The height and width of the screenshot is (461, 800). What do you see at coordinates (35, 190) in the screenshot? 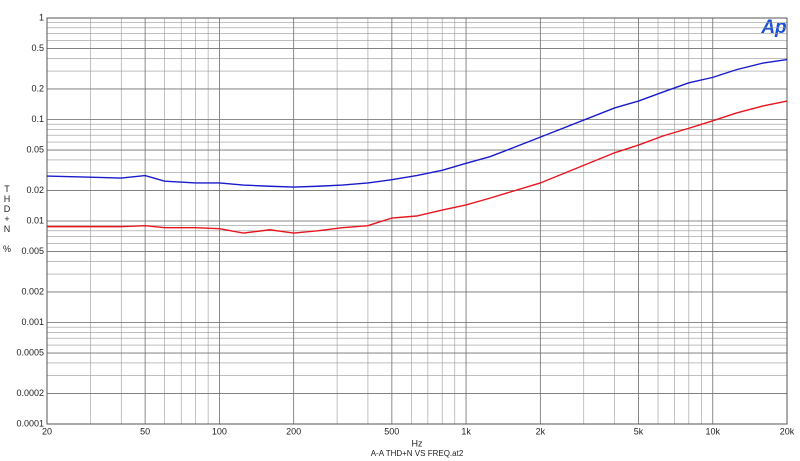
I see `y-tick-label: 0.02` at bounding box center [35, 190].